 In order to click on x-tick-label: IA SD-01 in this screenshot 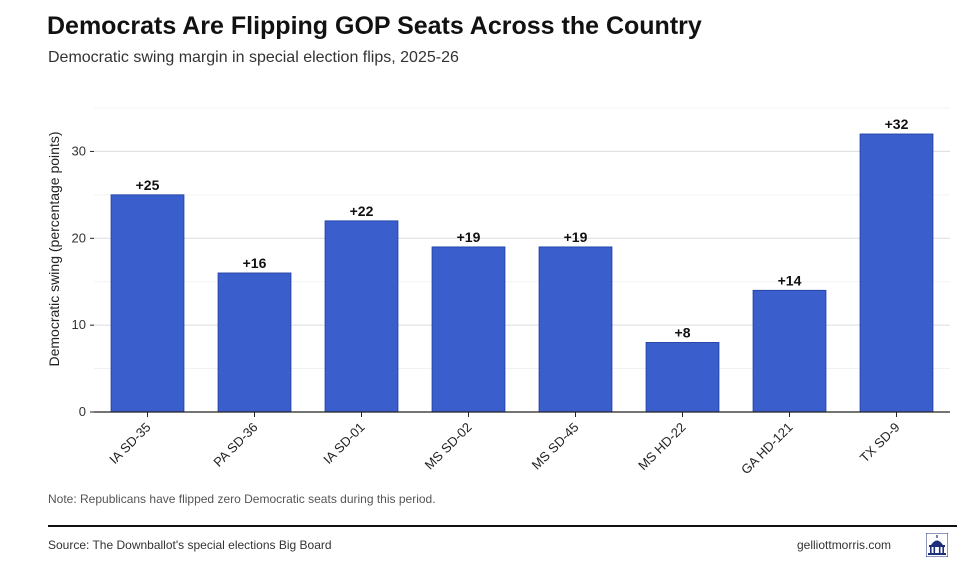, I will do `click(343, 443)`.